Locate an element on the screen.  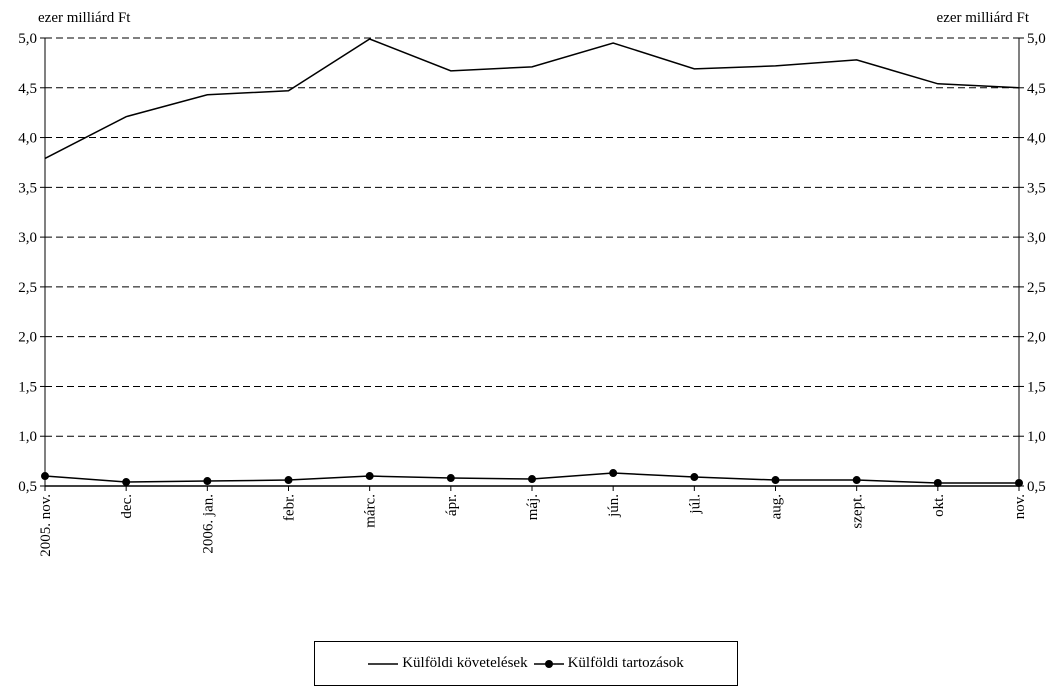
y-tick-label-left: 1,0 is located at coordinates (27, 437).